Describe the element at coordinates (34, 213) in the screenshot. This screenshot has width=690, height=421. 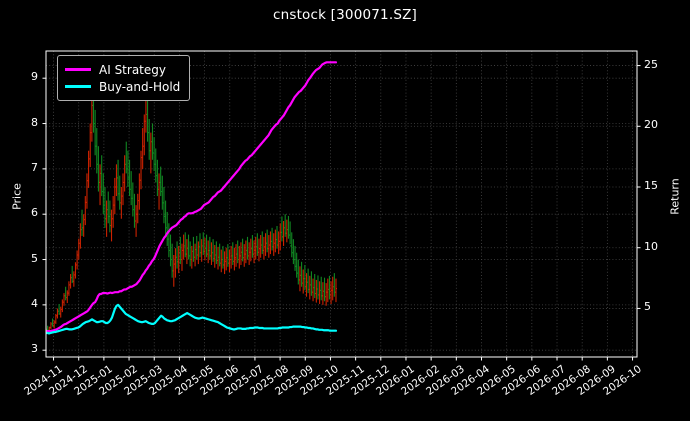
I see `y-tick-label-left: 6` at that location.